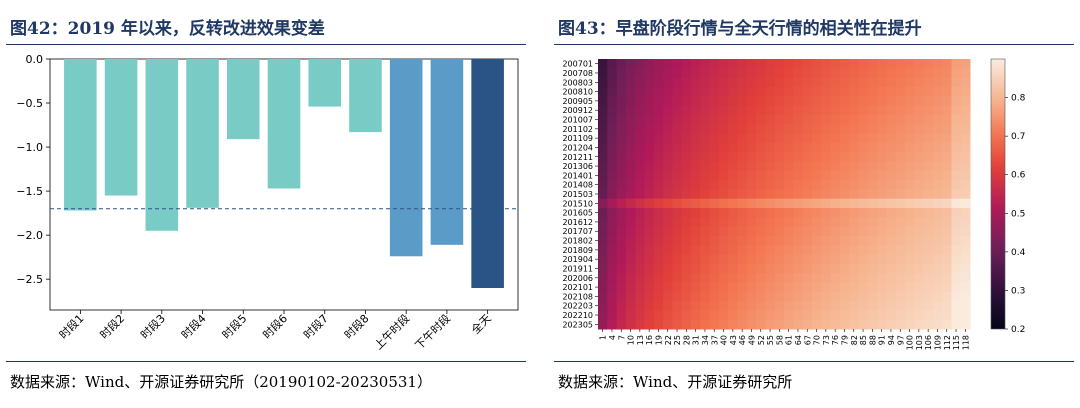 The width and height of the screenshot is (1080, 408). I want to click on y-tick-label: 200803, so click(577, 82).